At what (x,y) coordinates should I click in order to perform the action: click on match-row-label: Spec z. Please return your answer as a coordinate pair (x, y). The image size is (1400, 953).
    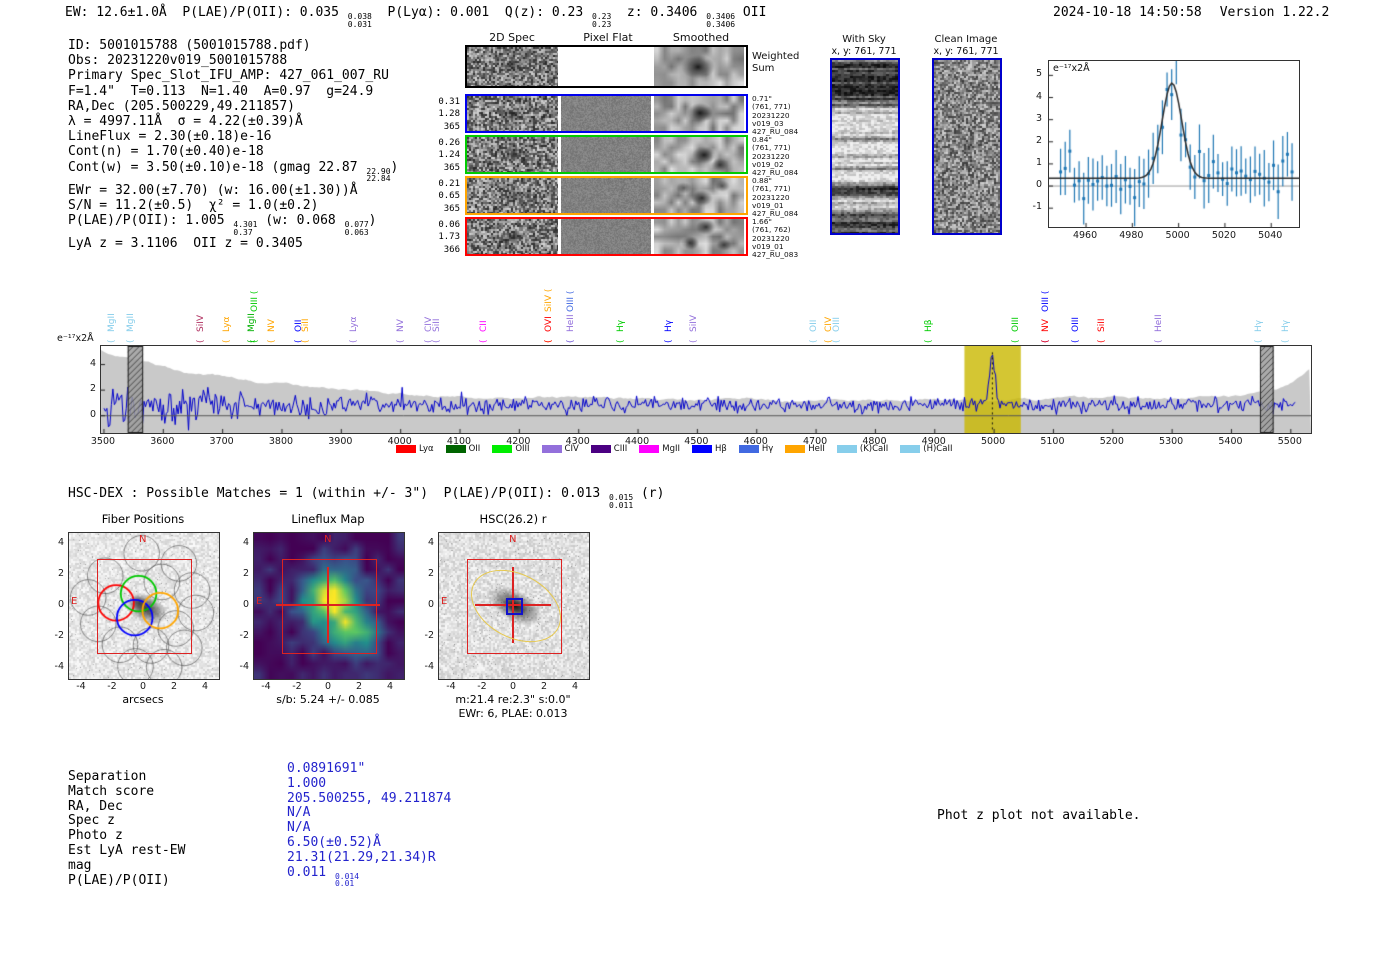
    Looking at the image, I should click on (91, 821).